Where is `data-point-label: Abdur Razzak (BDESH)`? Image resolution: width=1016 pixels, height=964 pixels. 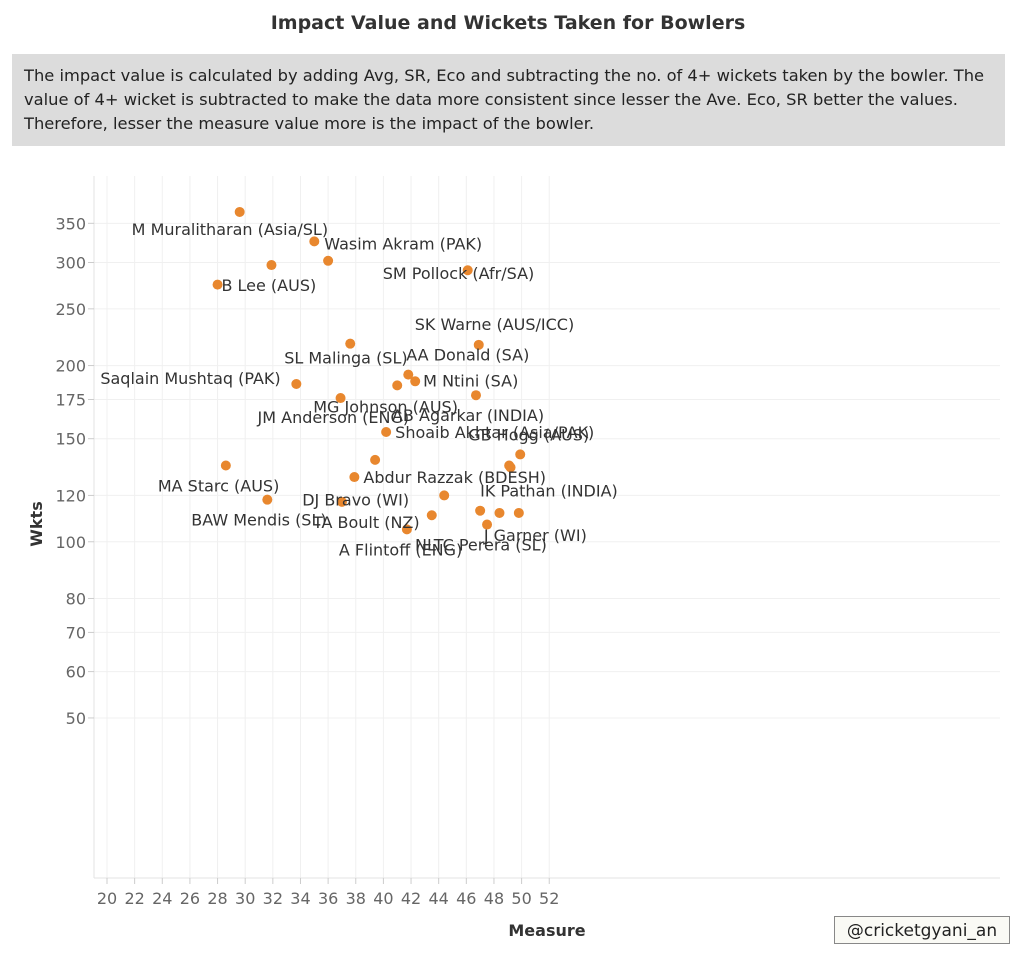
data-point-label: Abdur Razzak (BDESH) is located at coordinates (454, 477).